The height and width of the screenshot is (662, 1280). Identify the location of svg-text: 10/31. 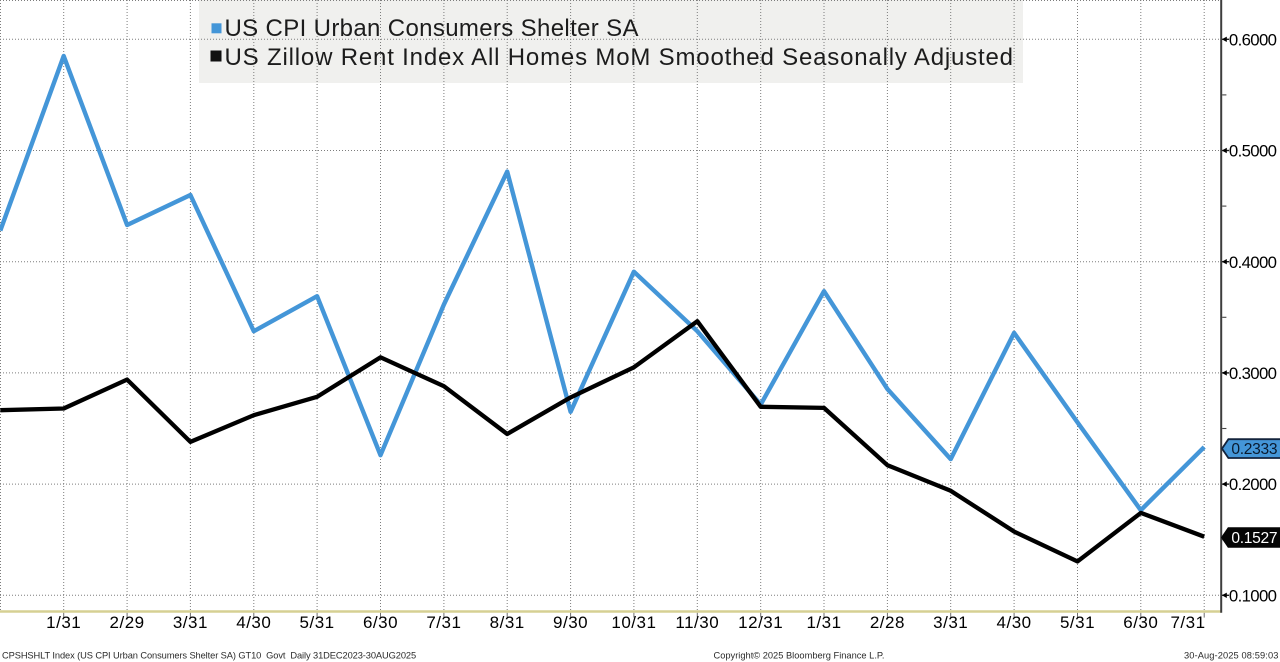
(633, 622).